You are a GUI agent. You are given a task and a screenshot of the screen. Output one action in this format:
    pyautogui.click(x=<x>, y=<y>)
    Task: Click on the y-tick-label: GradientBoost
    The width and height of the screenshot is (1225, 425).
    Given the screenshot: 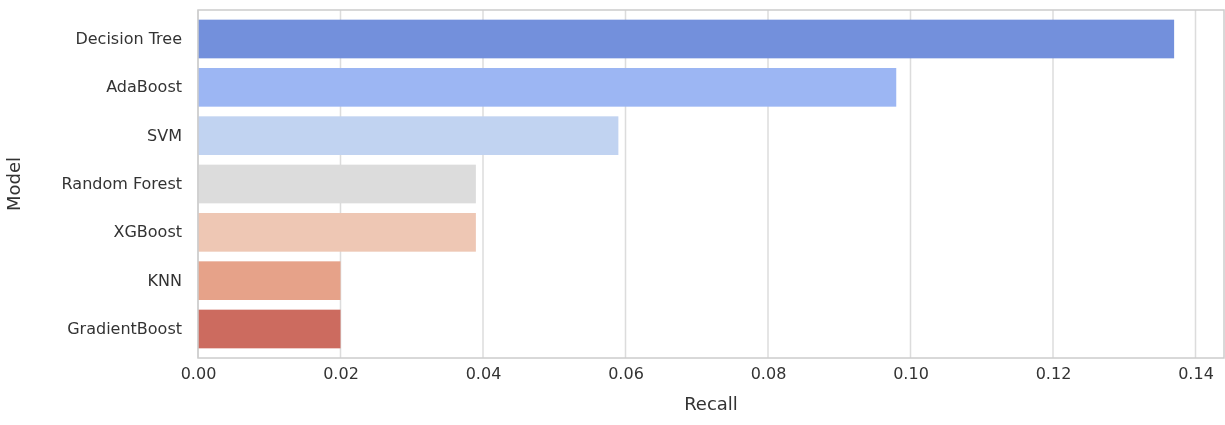 What is the action you would take?
    pyautogui.click(x=124, y=329)
    